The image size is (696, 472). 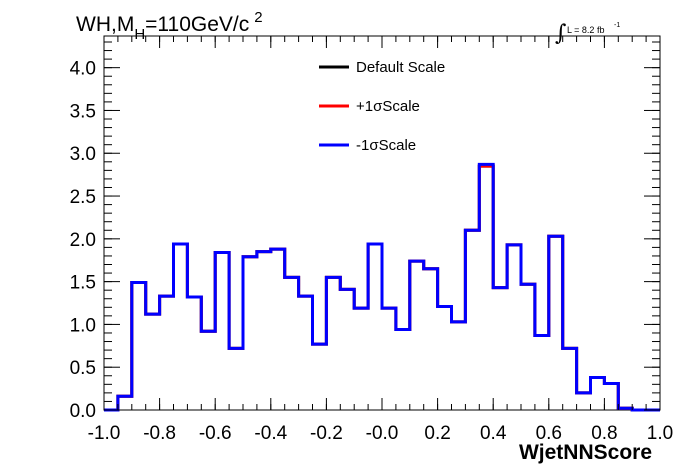 What do you see at coordinates (83, 411) in the screenshot?
I see `y-tick-label: 0.0` at bounding box center [83, 411].